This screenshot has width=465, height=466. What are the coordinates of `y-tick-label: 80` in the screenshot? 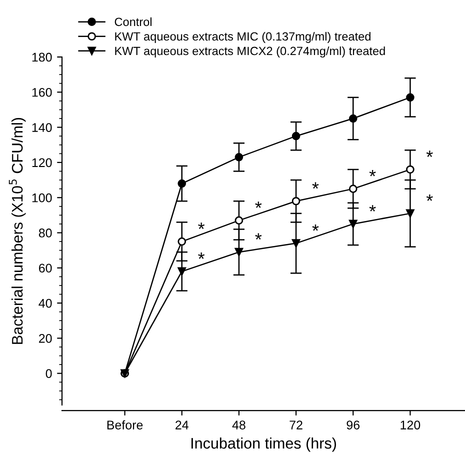 It's located at (45, 233).